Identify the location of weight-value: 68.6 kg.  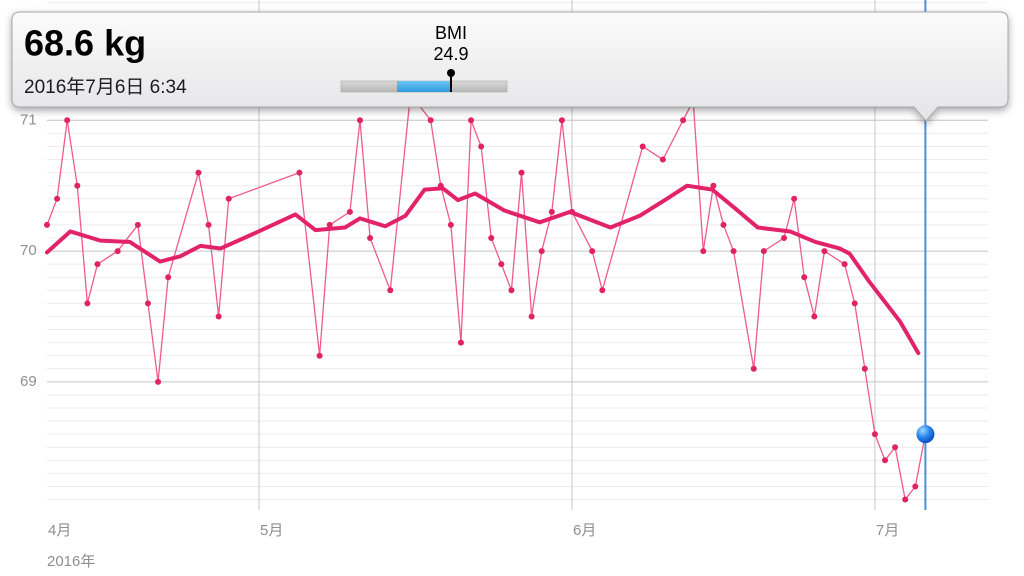
(85, 43).